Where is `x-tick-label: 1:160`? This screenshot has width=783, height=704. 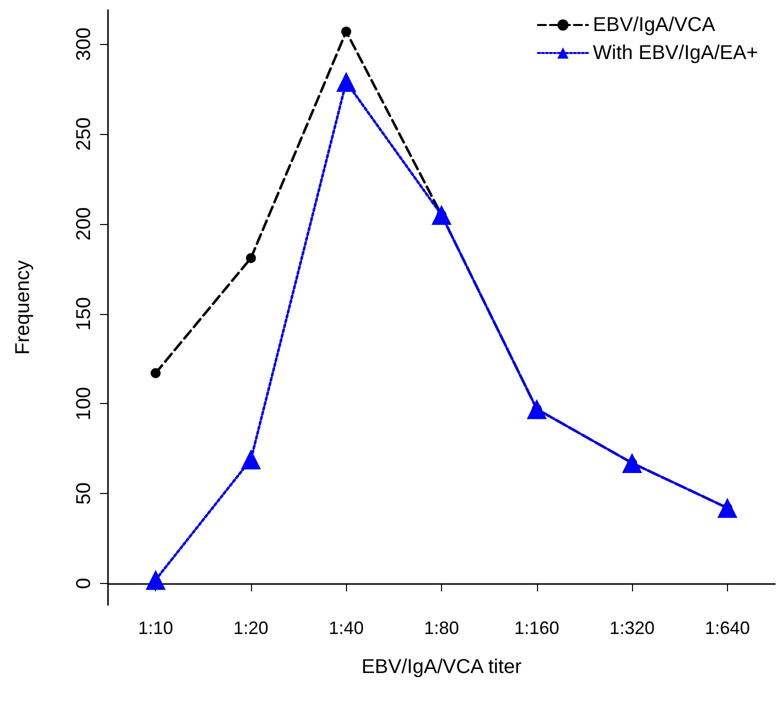
x-tick-label: 1:160 is located at coordinates (537, 628).